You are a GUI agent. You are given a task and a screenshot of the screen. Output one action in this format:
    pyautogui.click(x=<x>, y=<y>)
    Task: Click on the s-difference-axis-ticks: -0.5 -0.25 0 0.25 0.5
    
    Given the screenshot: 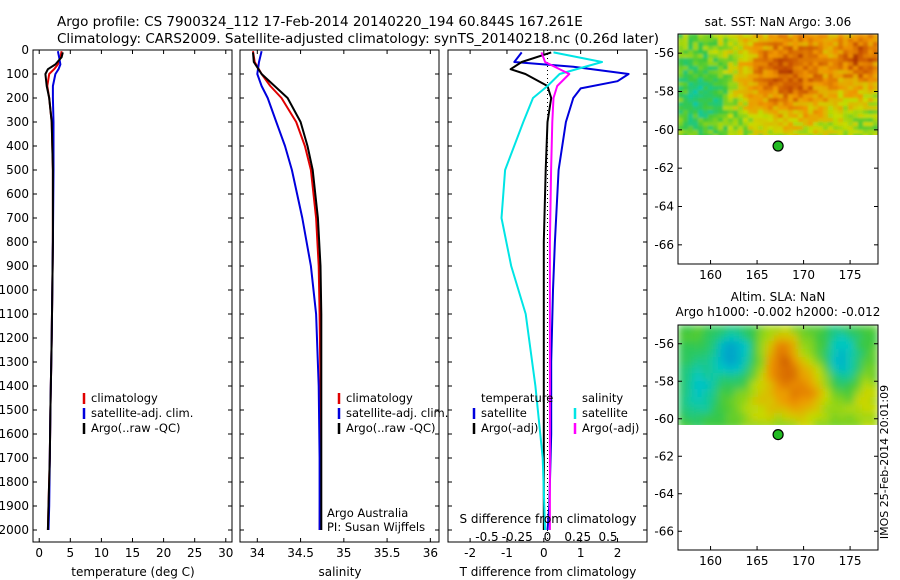 What is the action you would take?
    pyautogui.click(x=546, y=537)
    